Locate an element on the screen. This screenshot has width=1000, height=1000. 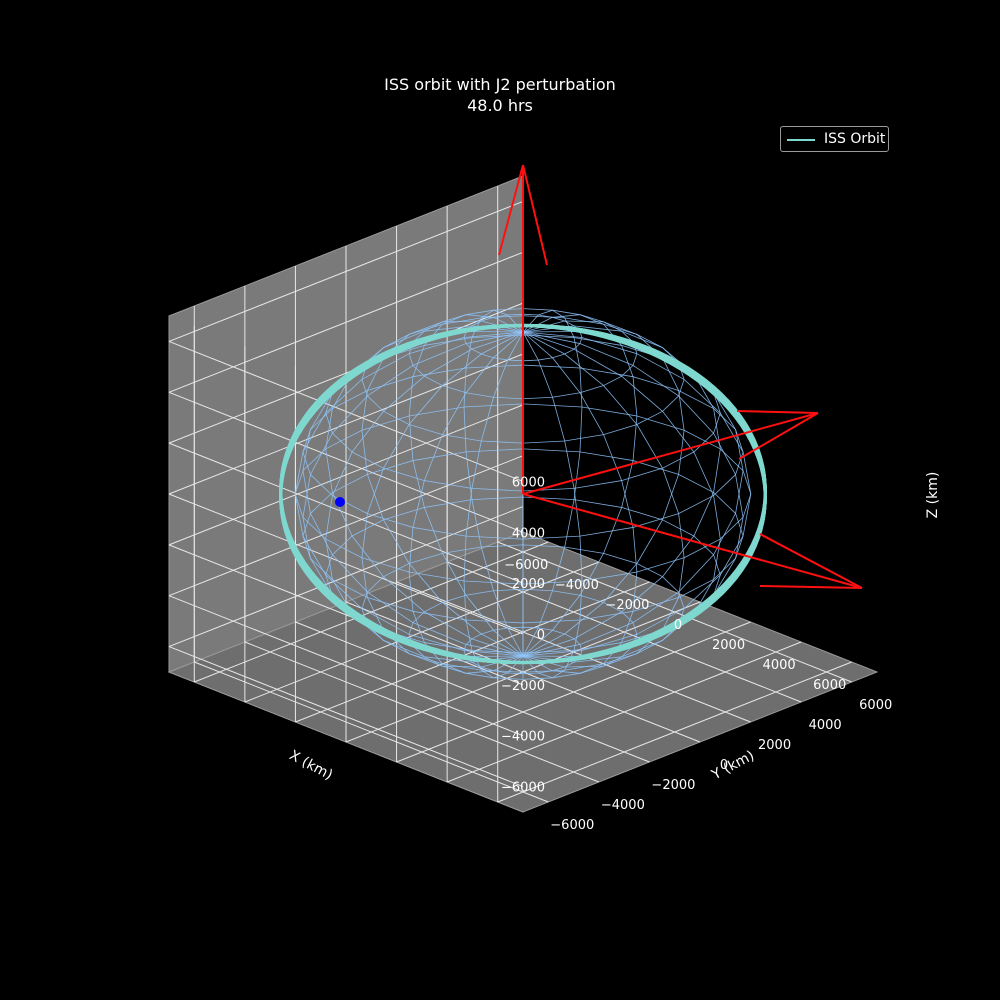
chart-subtitle: 48.0 hrs is located at coordinates (500, 105).